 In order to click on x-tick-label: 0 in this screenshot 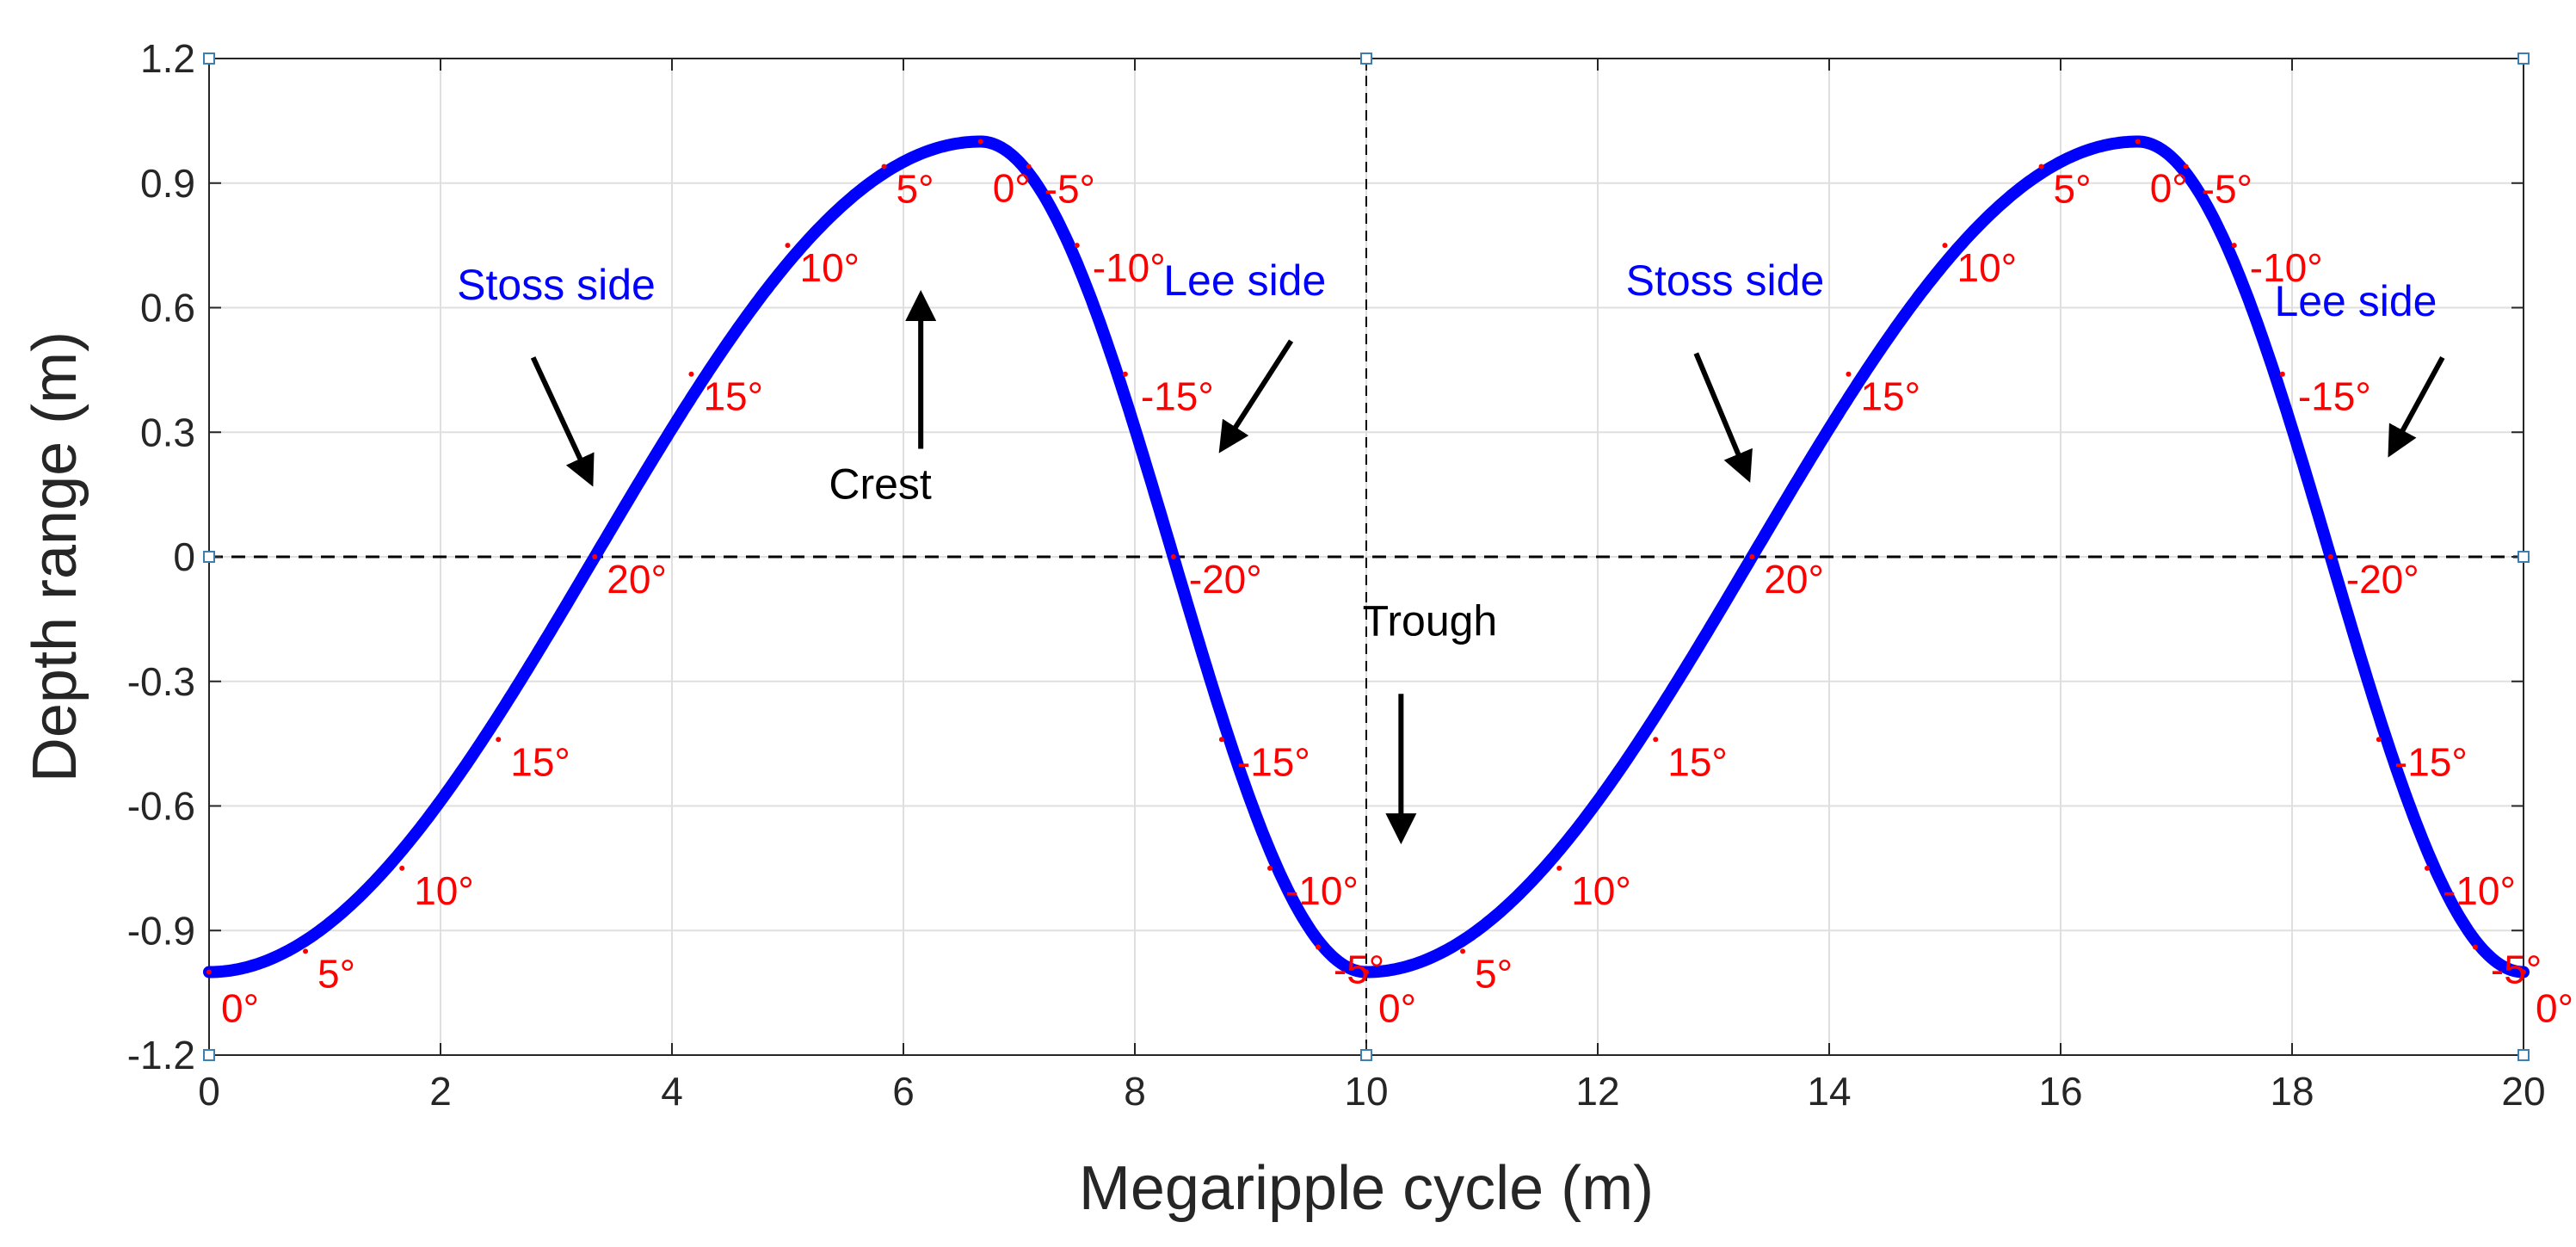, I will do `click(209, 1092)`.